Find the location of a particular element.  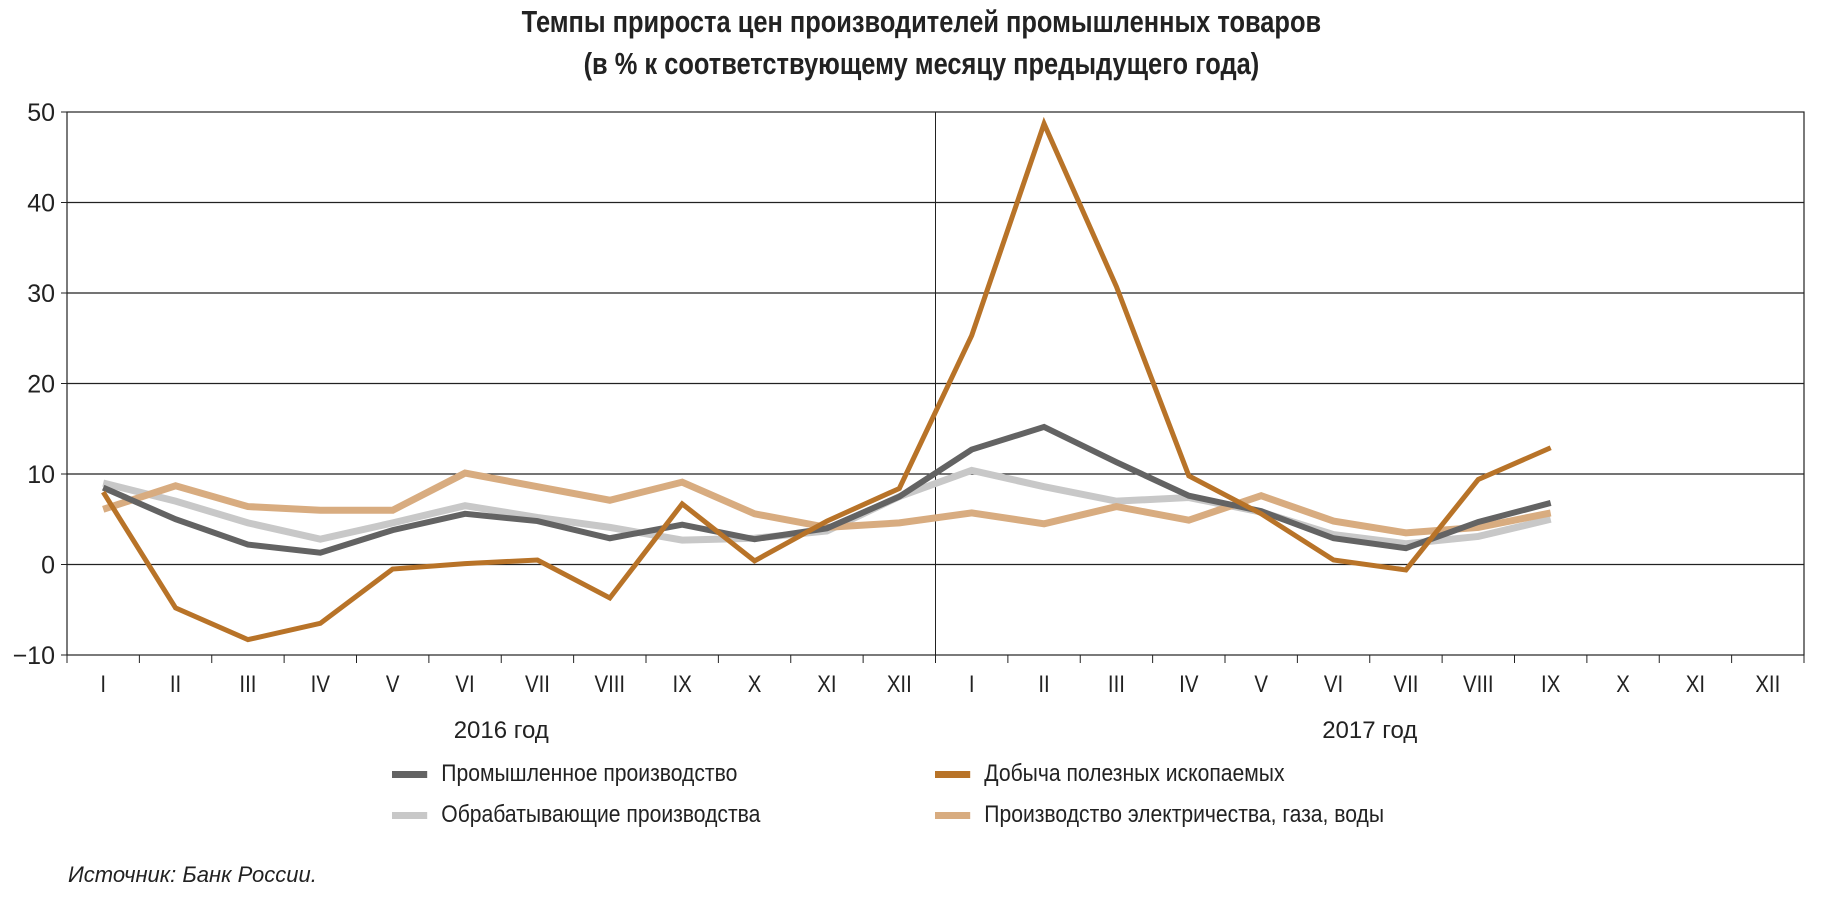

legend-item-industrial: Промышленное производство is located at coordinates (564, 774).